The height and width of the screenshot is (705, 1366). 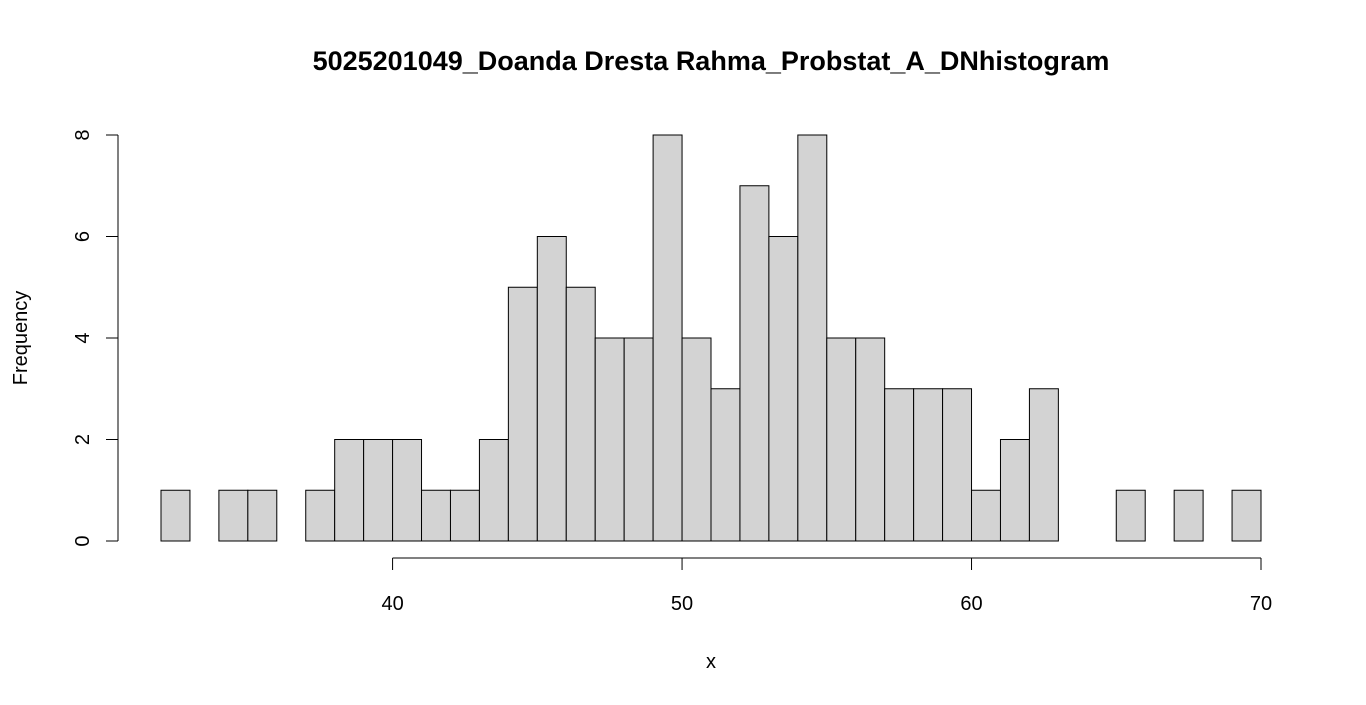 I want to click on x-tick-label: 70, so click(x=1261, y=604).